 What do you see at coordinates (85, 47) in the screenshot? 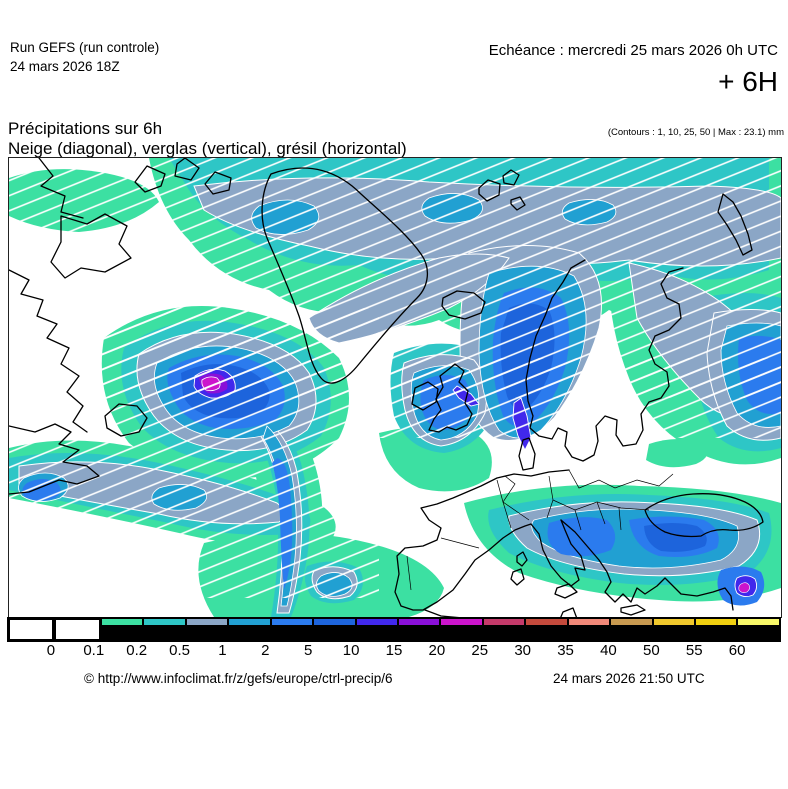
I see `run-model: Run GEFS (run controle)` at bounding box center [85, 47].